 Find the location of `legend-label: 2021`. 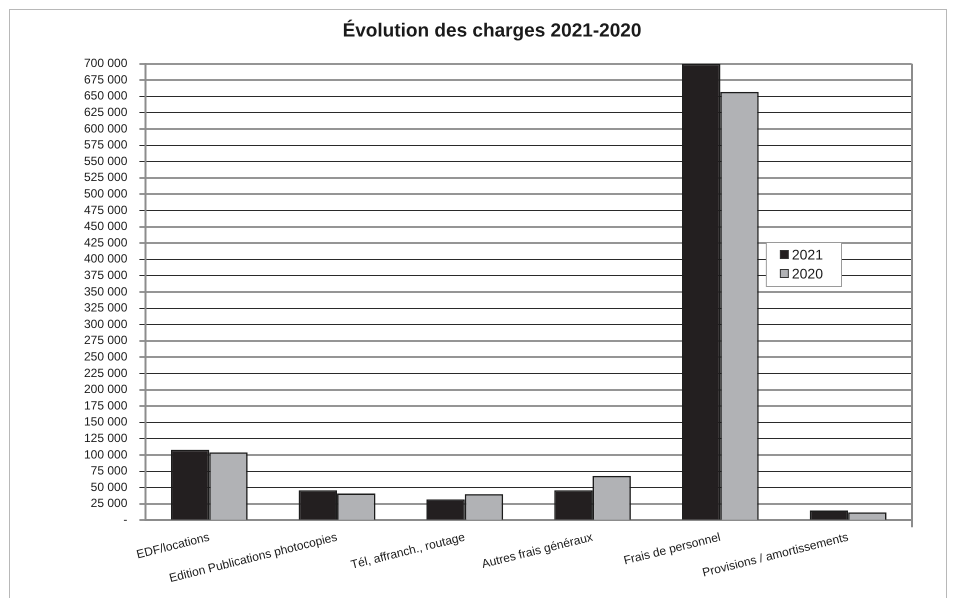

legend-label: 2021 is located at coordinates (808, 254).